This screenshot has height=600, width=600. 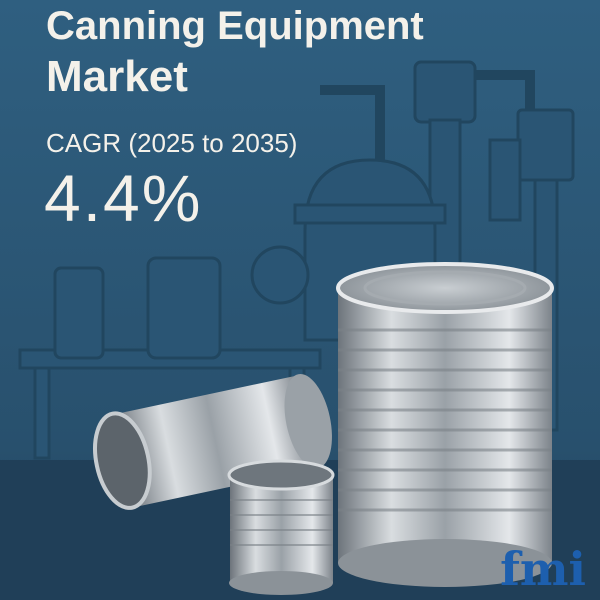 What do you see at coordinates (543, 569) in the screenshot?
I see `logo: fmi` at bounding box center [543, 569].